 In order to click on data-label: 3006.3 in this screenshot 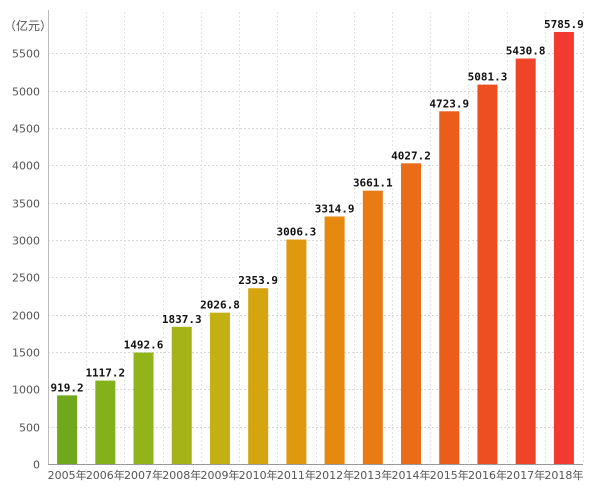, I will do `click(297, 232)`.